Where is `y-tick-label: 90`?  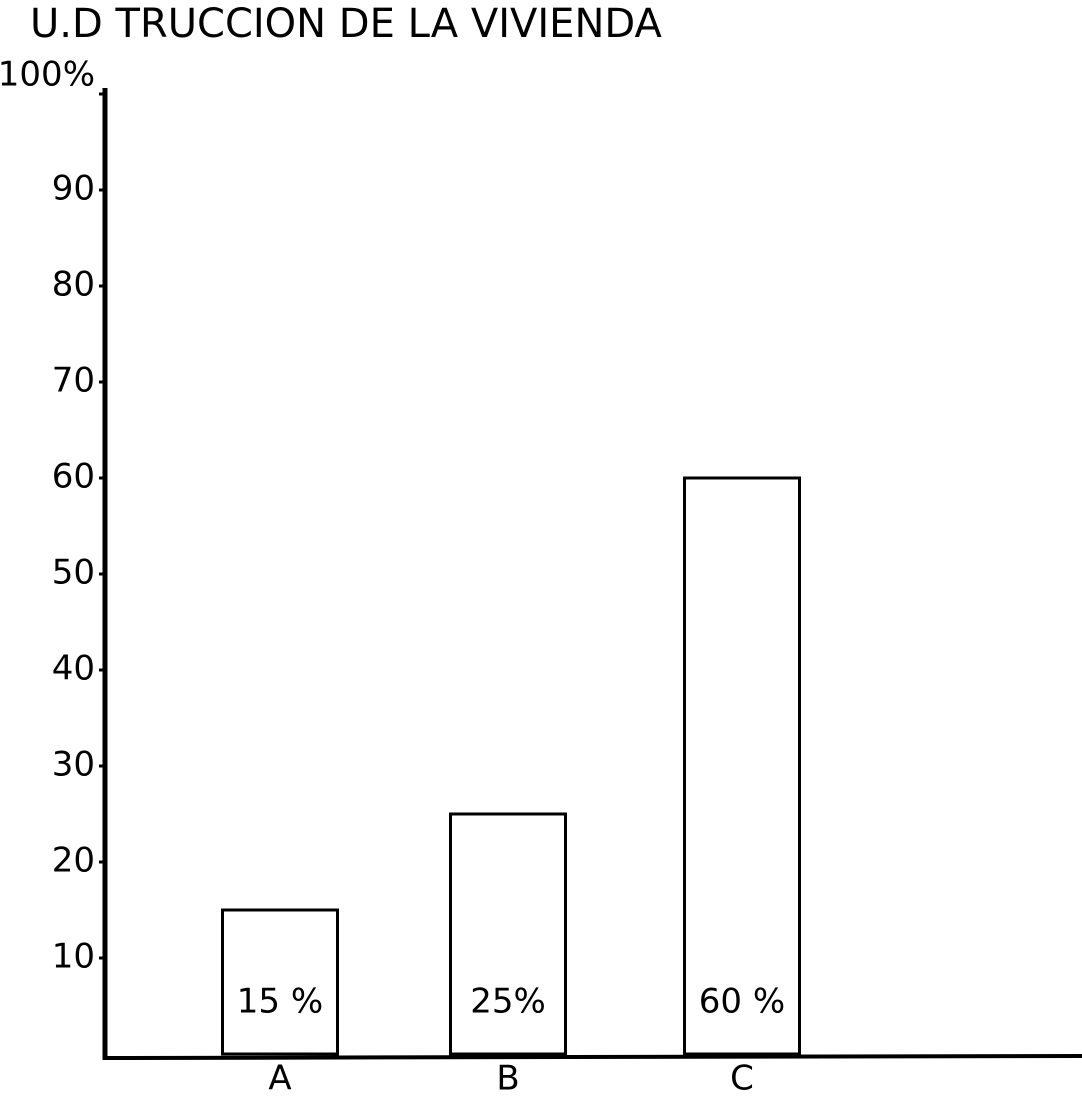
y-tick-label: 90 is located at coordinates (73, 189).